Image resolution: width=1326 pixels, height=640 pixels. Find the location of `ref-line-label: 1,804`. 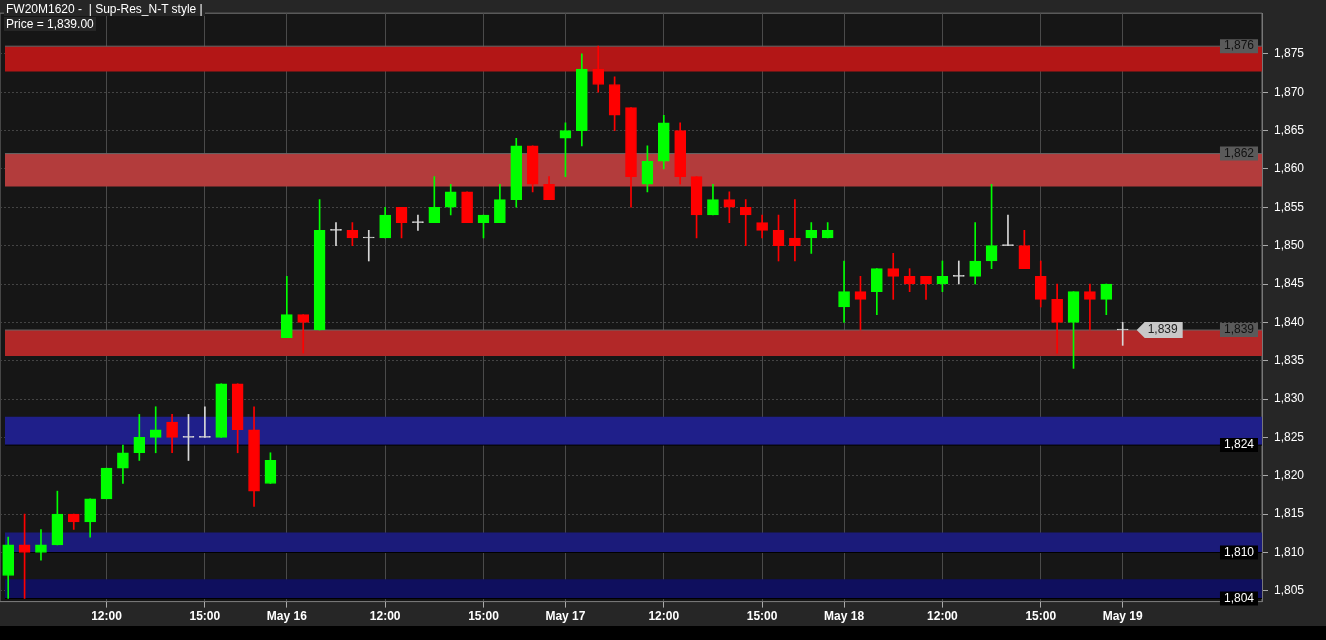

ref-line-label: 1,804 is located at coordinates (1239, 597).